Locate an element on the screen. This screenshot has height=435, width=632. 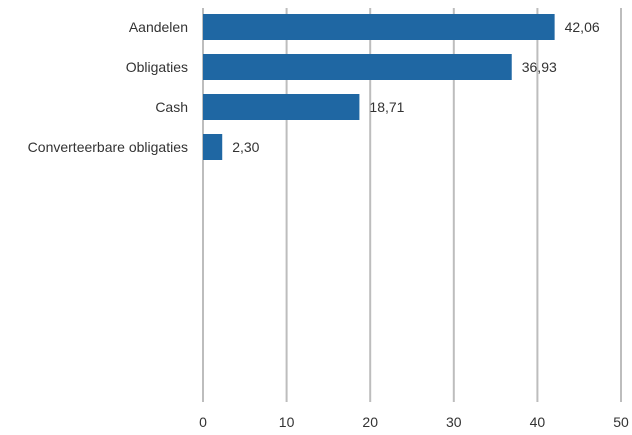
data-label: 2,30 is located at coordinates (245, 147).